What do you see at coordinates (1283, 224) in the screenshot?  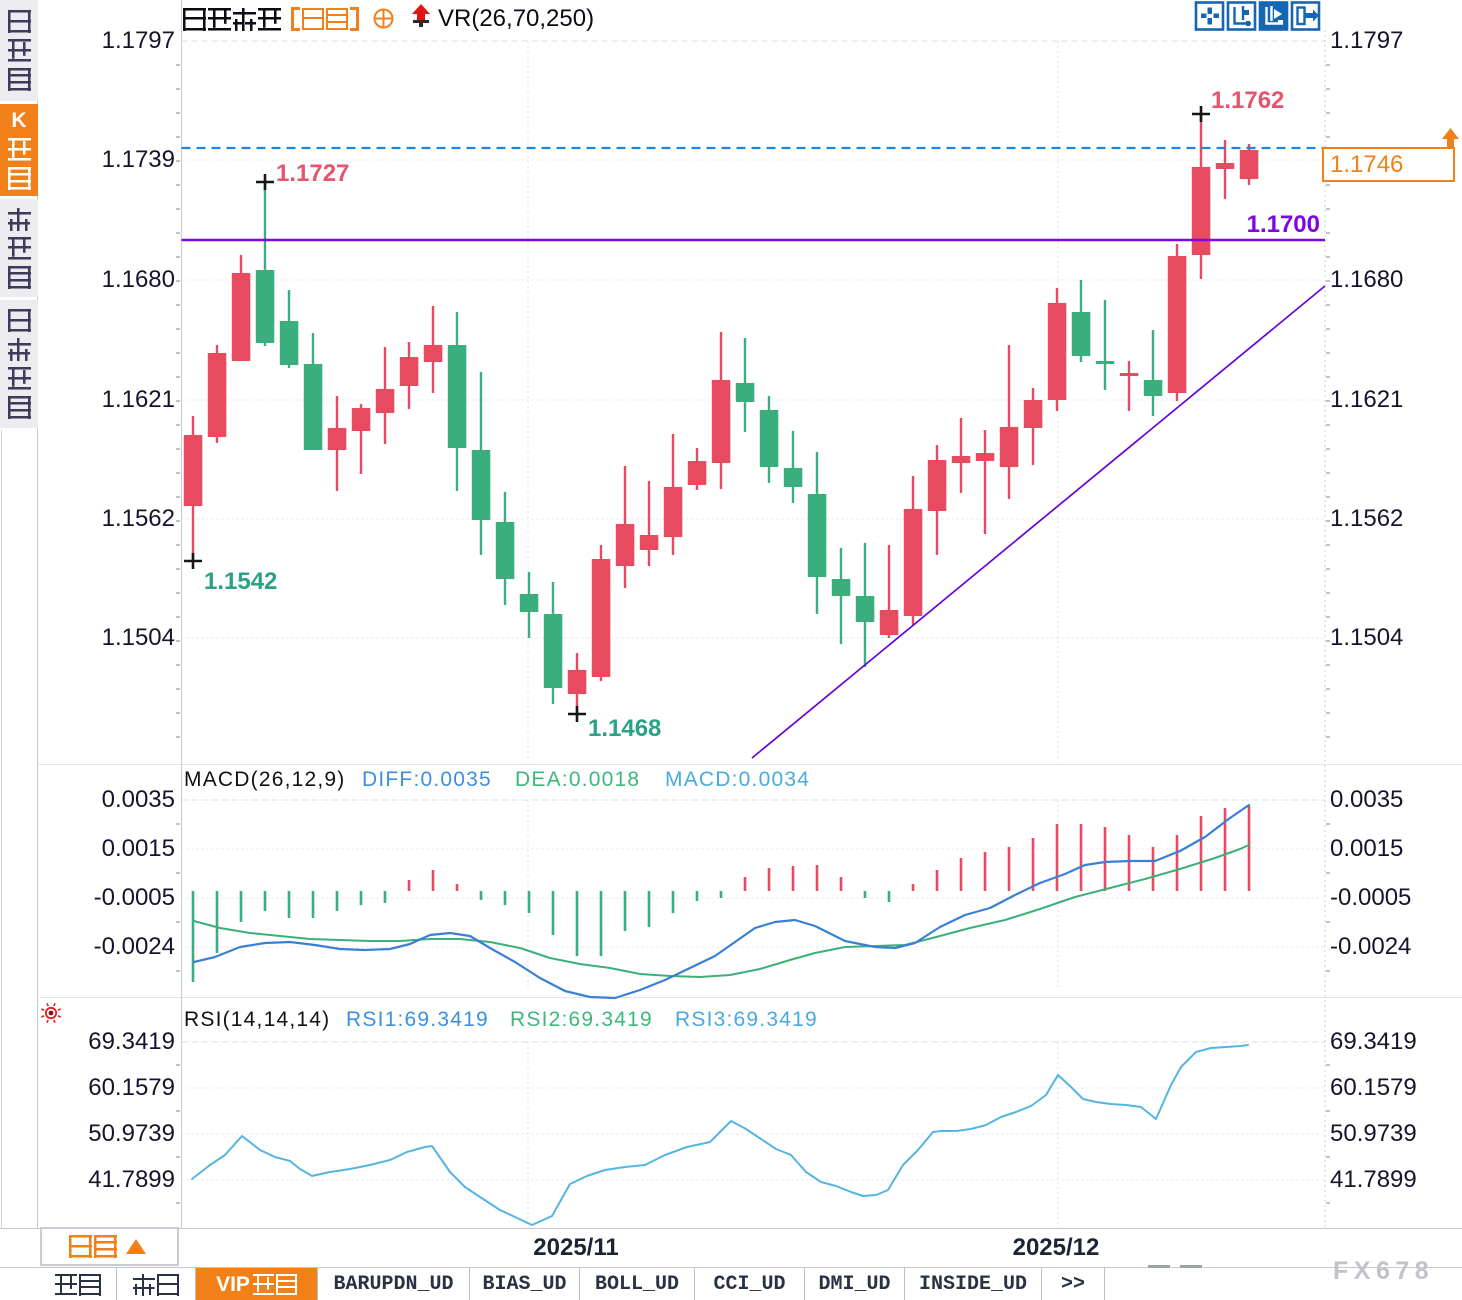 I see `svg-text: 1.1700` at bounding box center [1283, 224].